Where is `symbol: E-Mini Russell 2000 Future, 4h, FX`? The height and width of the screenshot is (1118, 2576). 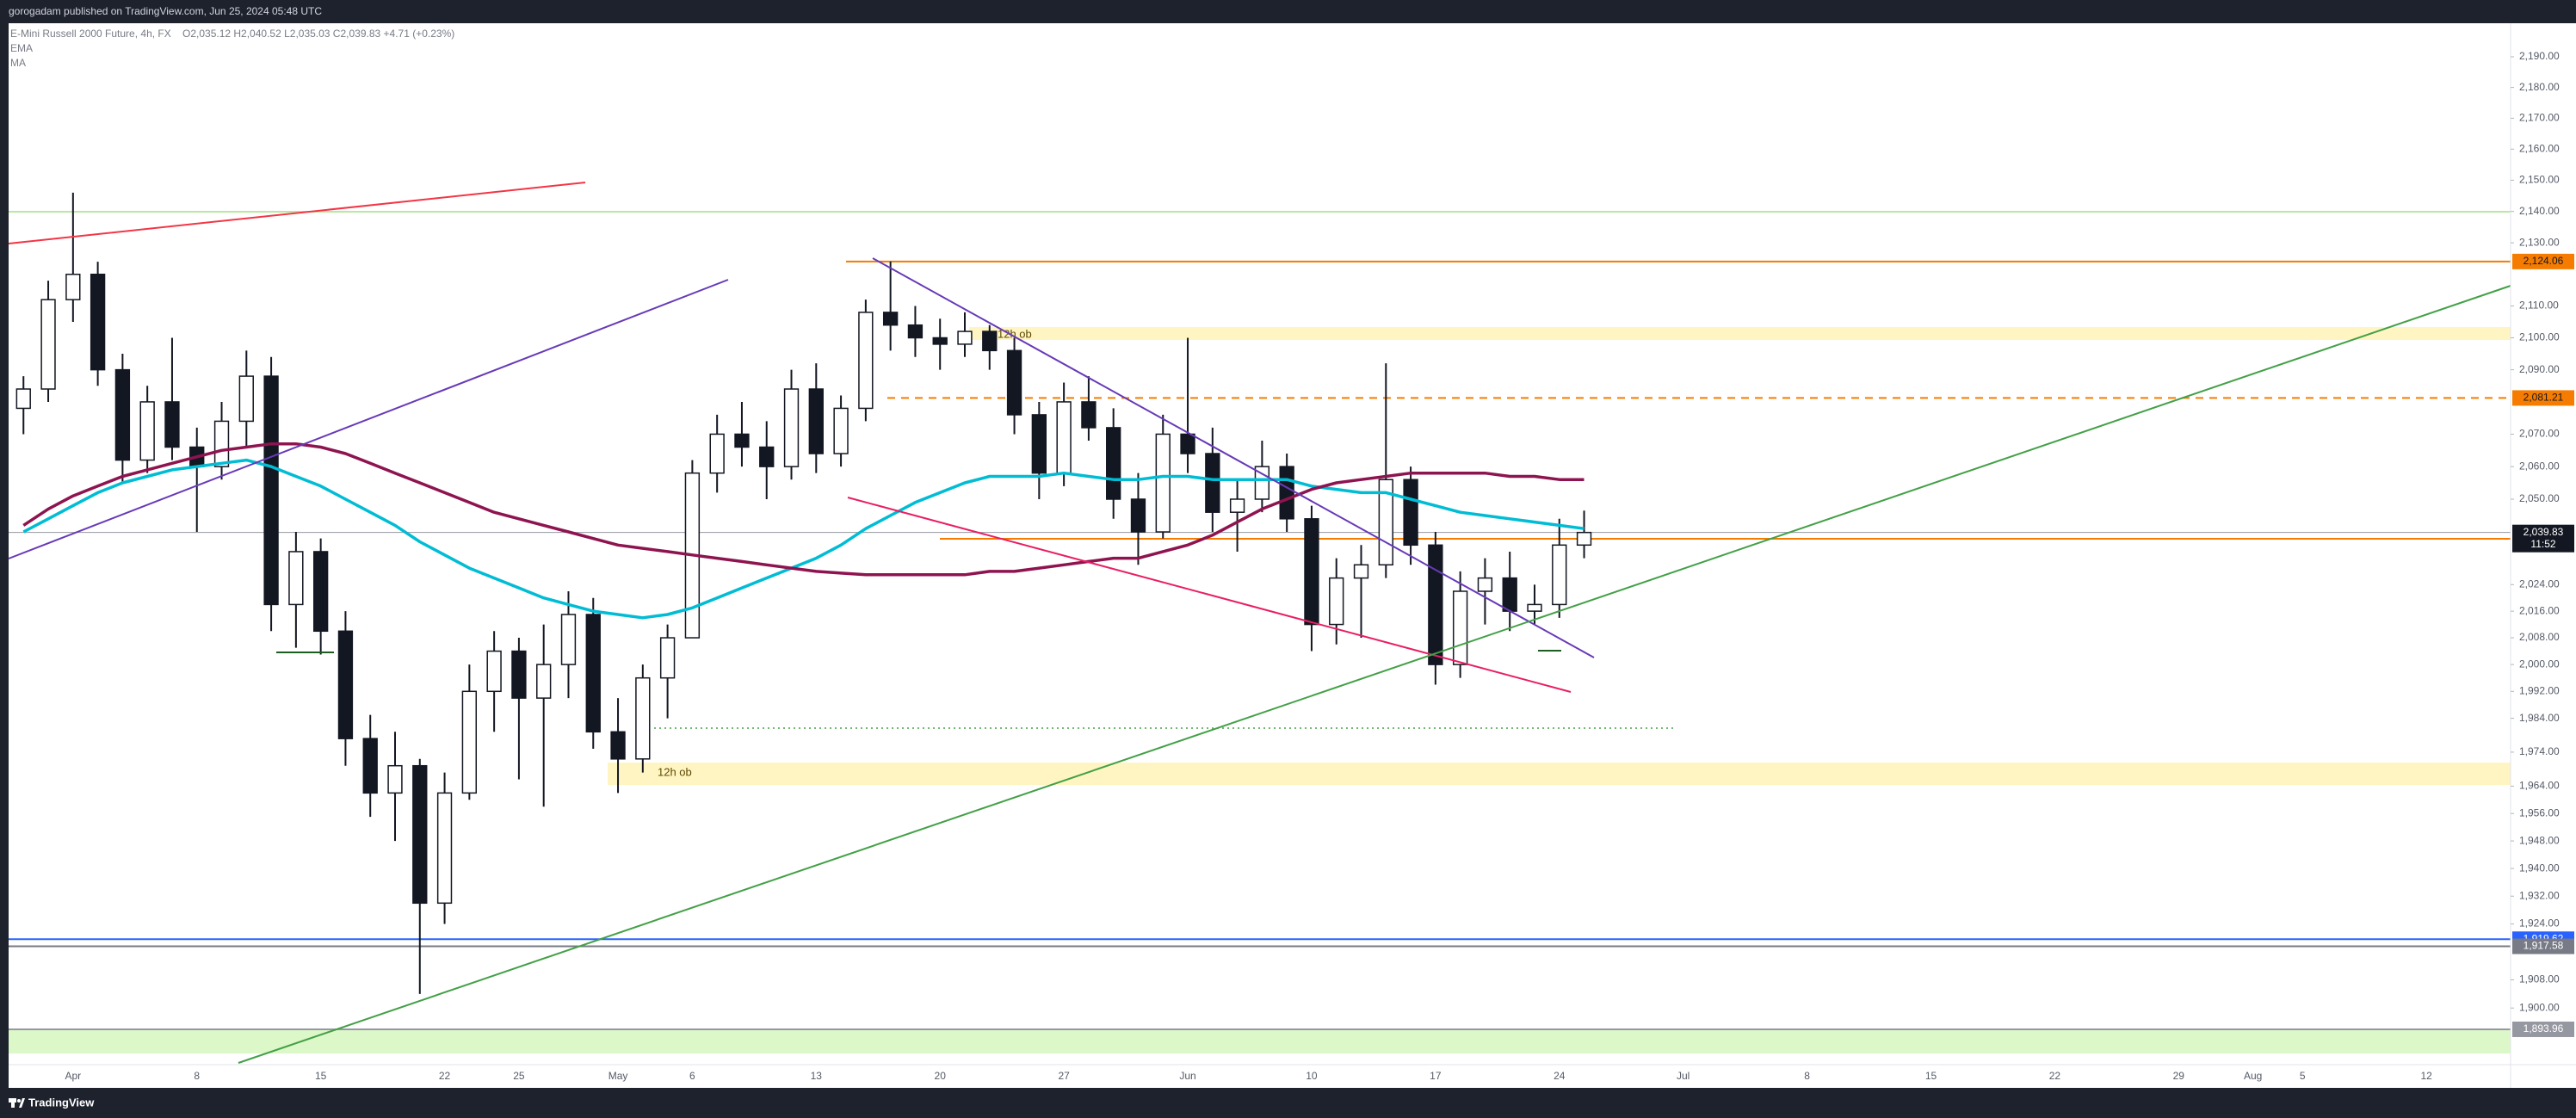 symbol: E-Mini Russell 2000 Future, 4h, FX is located at coordinates (90, 34).